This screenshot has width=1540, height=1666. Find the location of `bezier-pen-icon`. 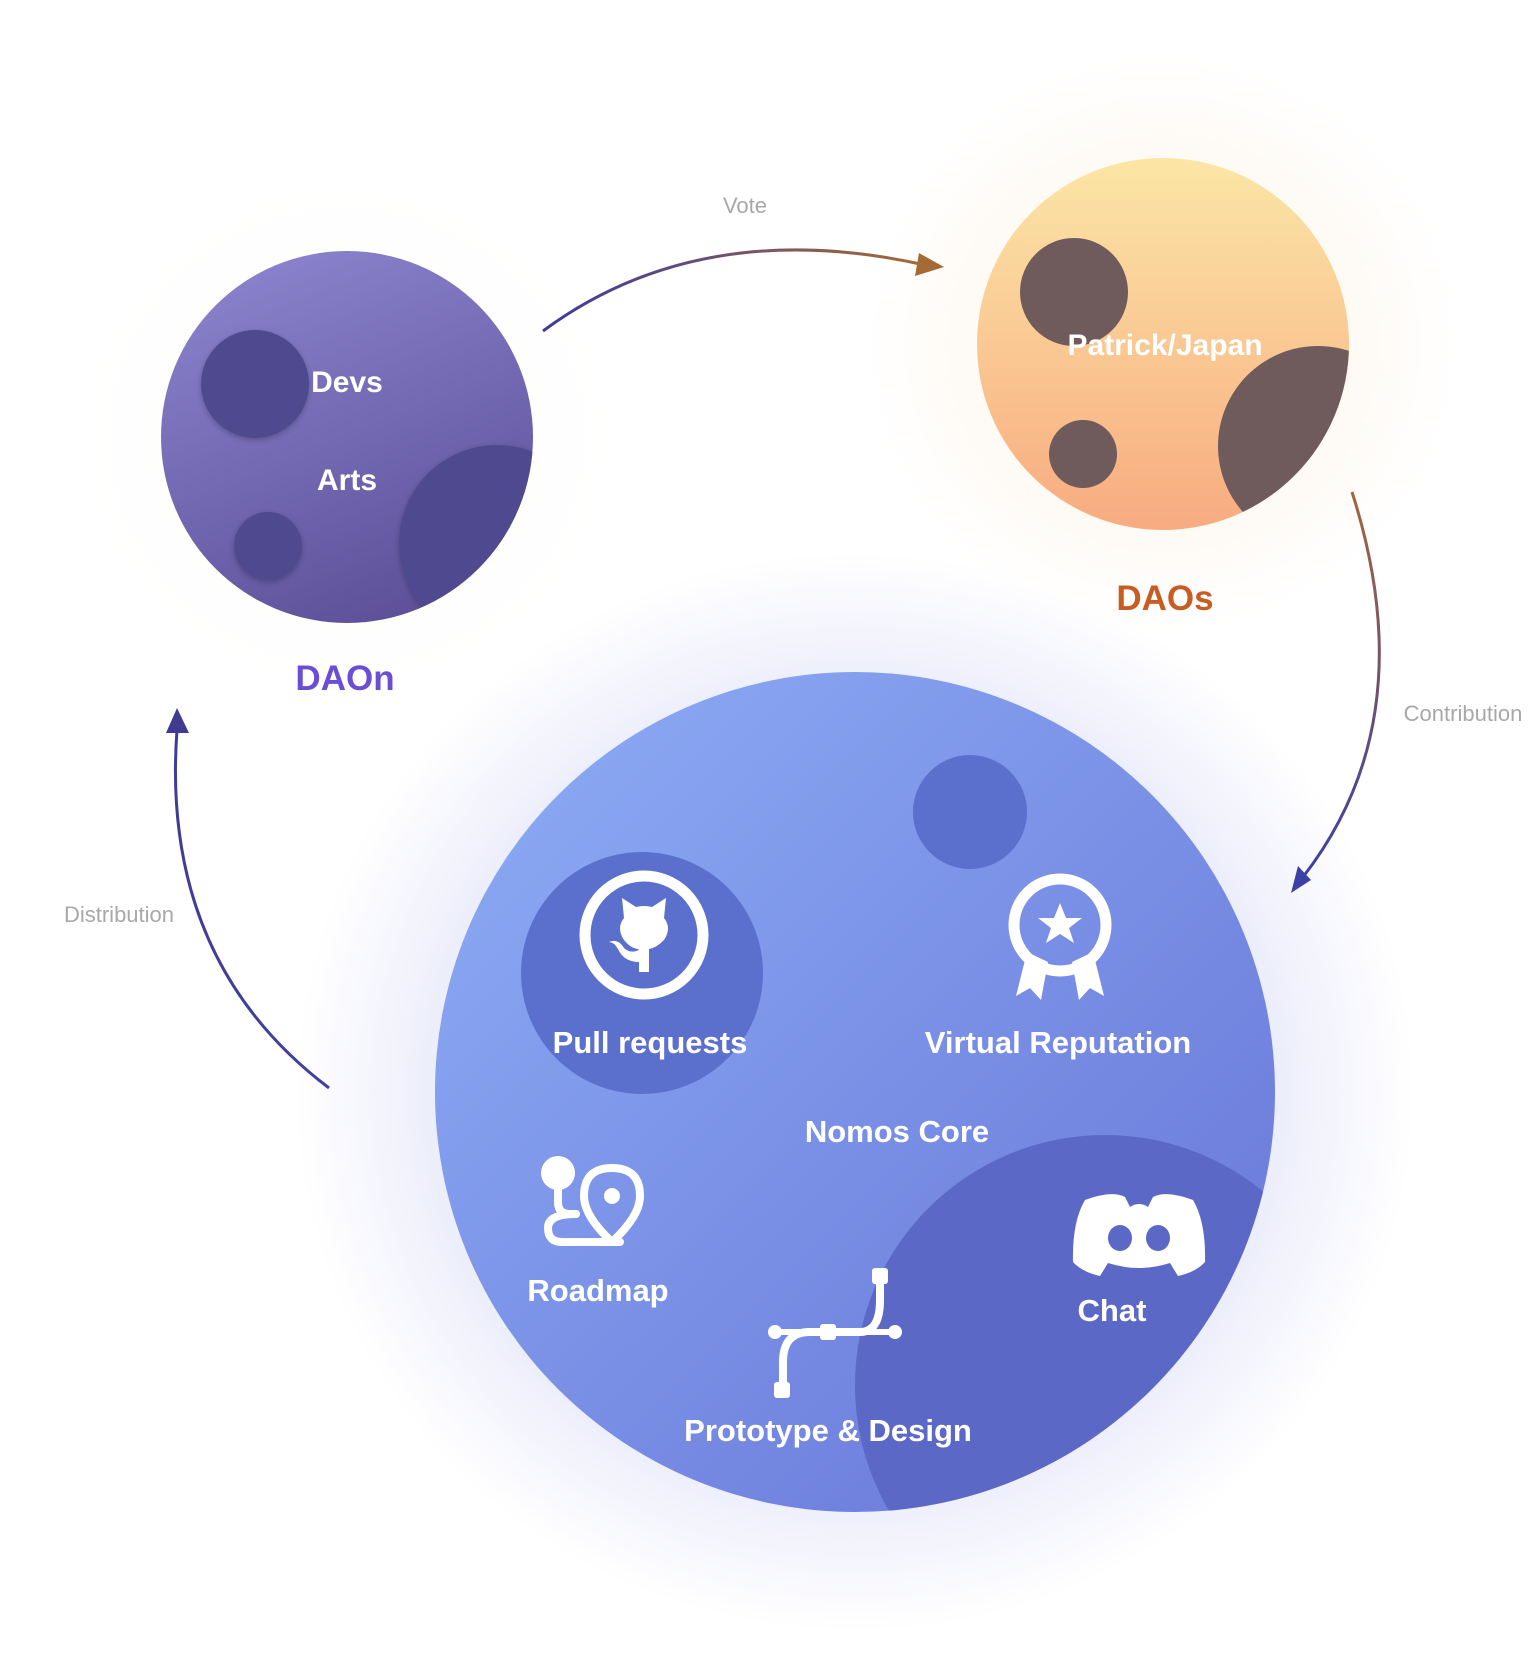

bezier-pen-icon is located at coordinates (835, 1333).